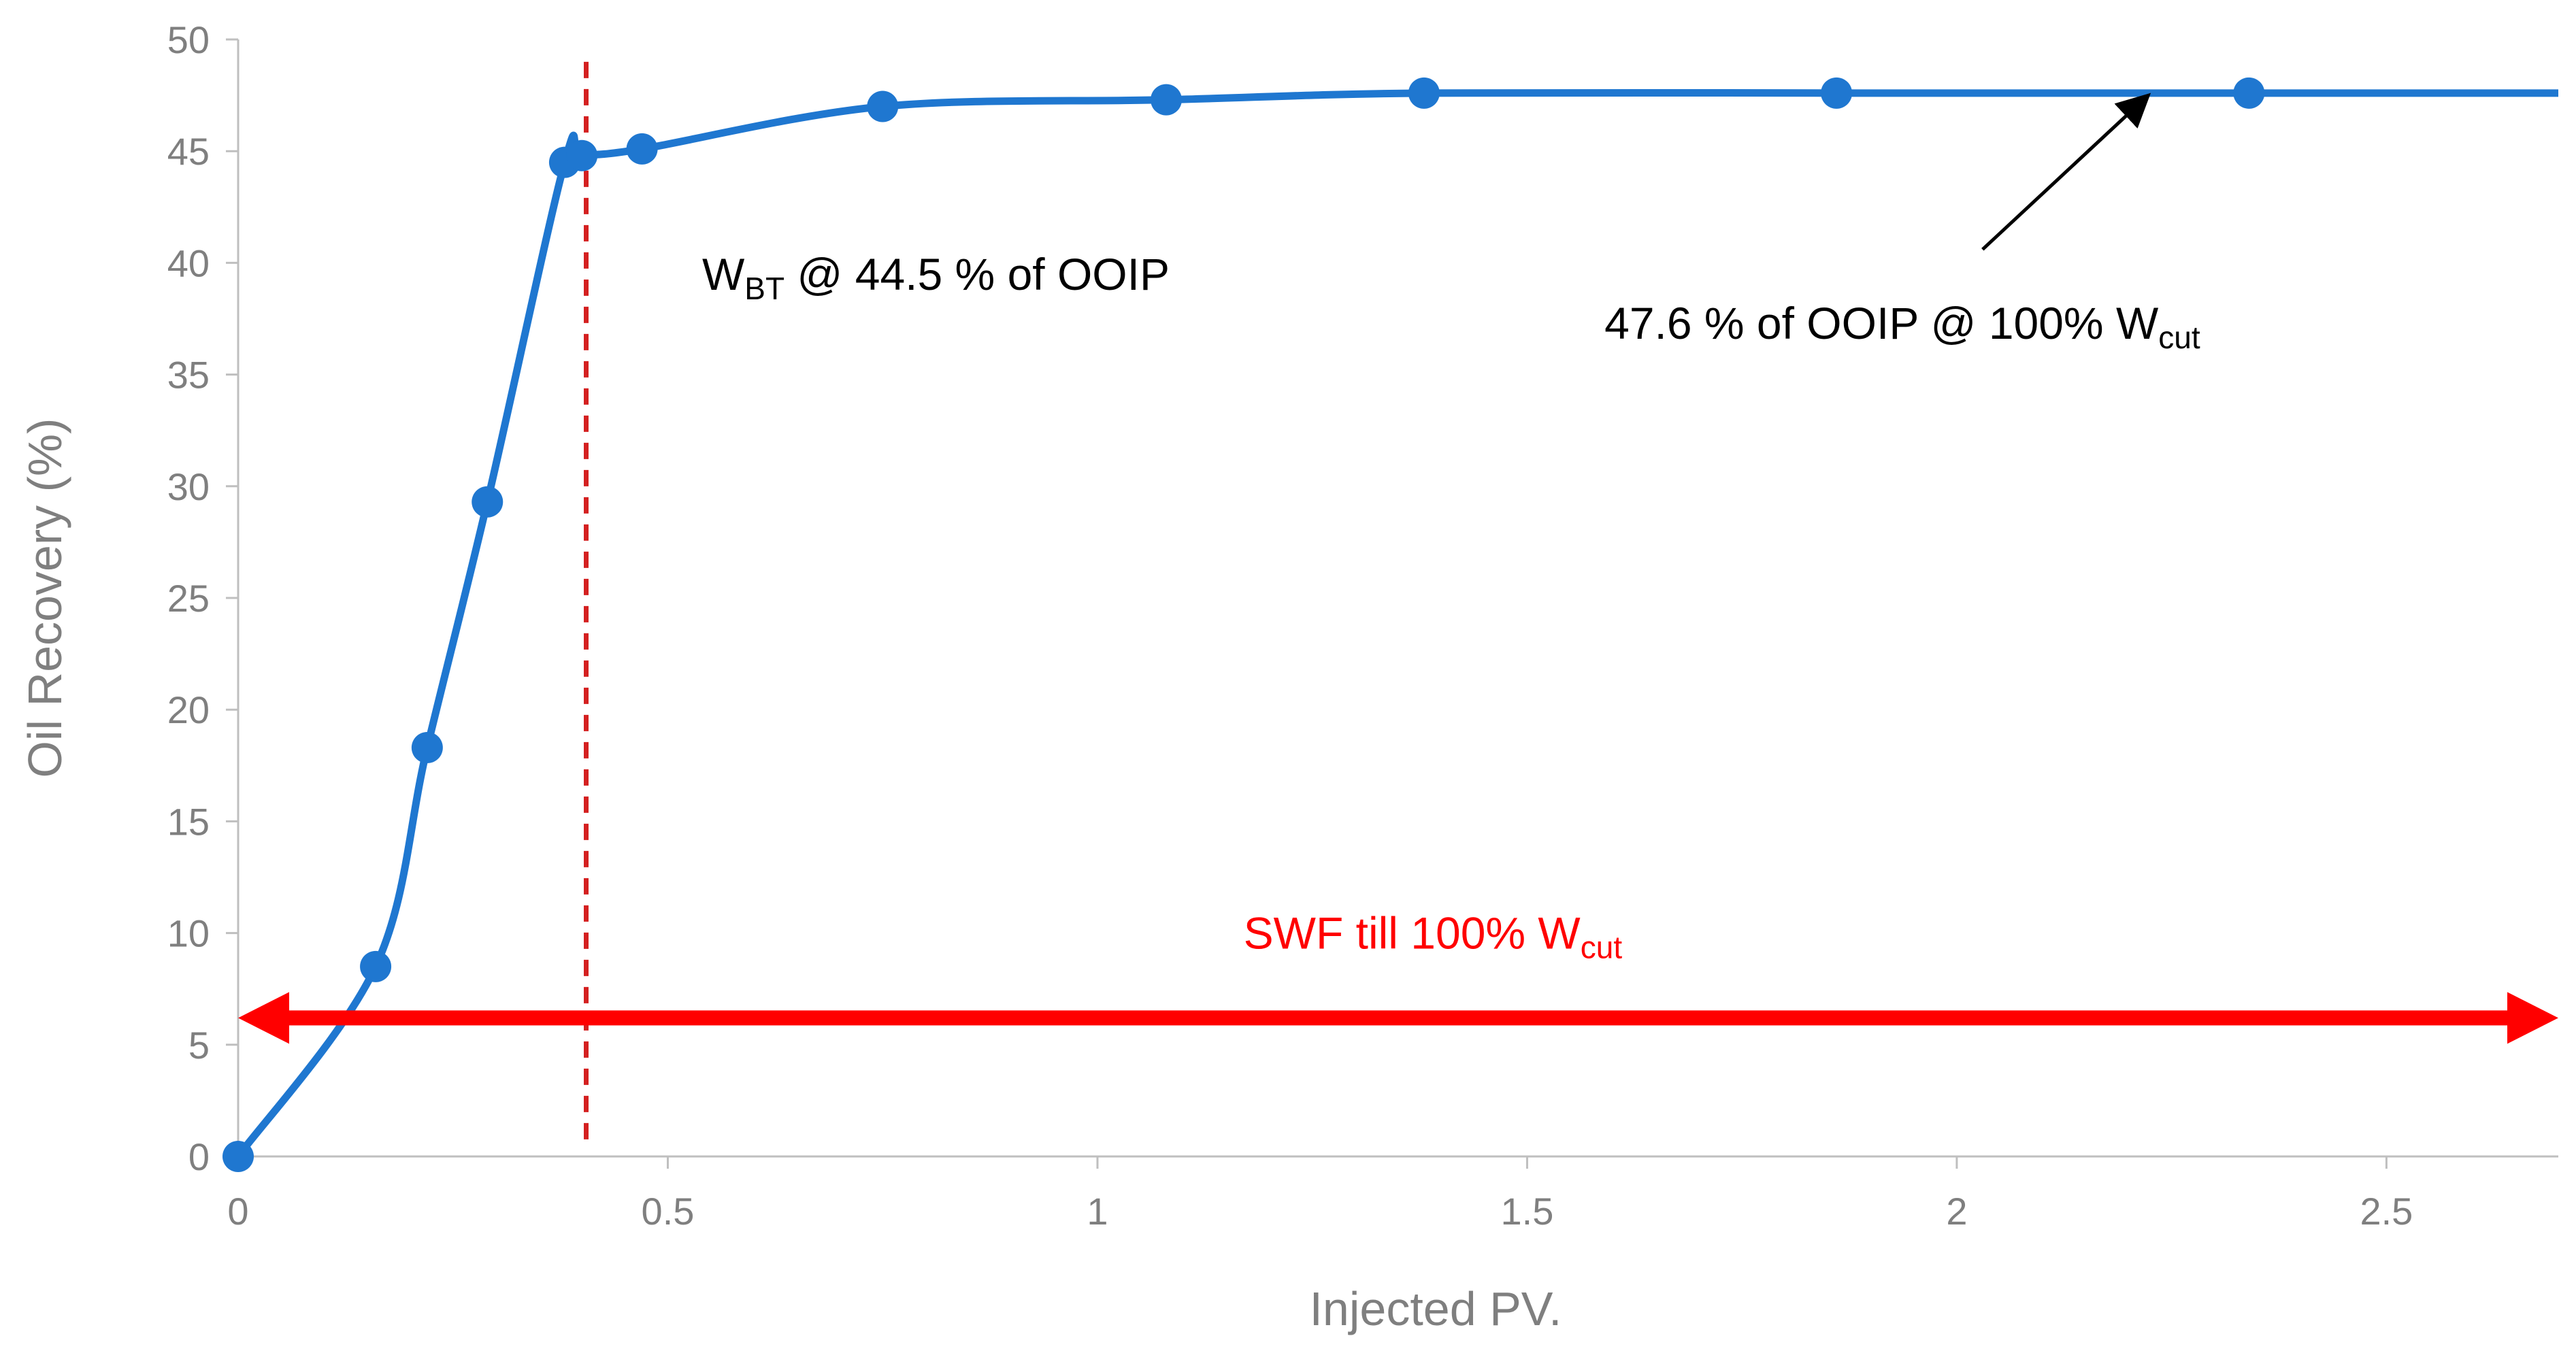 The height and width of the screenshot is (1351, 2576). I want to click on y-tick-label: 5, so click(199, 1045).